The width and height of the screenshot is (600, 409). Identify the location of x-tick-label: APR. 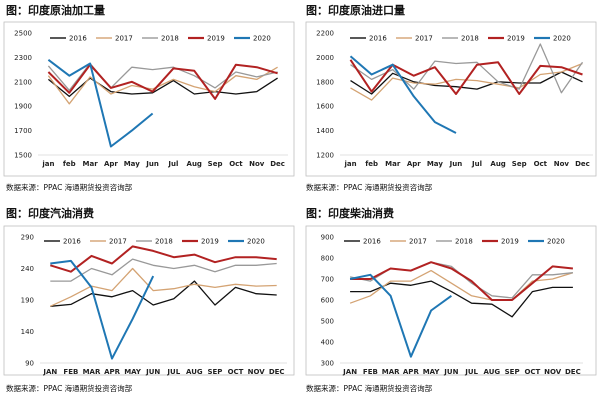
(411, 372).